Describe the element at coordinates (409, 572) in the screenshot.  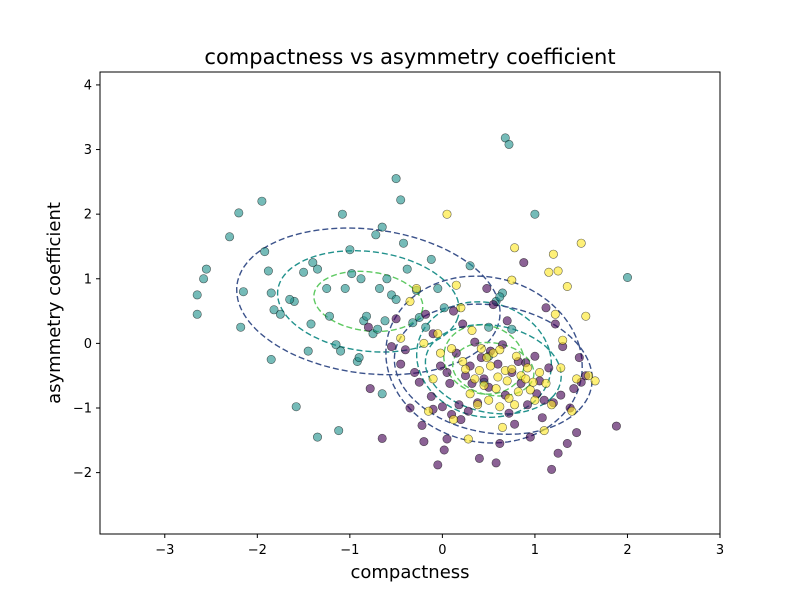
I see `x-axis-label: compactness` at that location.